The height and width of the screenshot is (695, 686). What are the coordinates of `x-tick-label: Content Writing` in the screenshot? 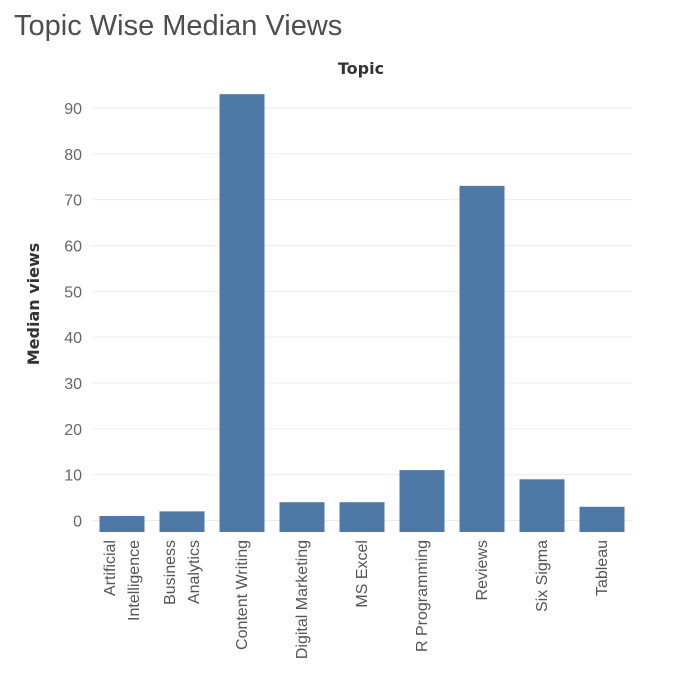 It's located at (242, 595).